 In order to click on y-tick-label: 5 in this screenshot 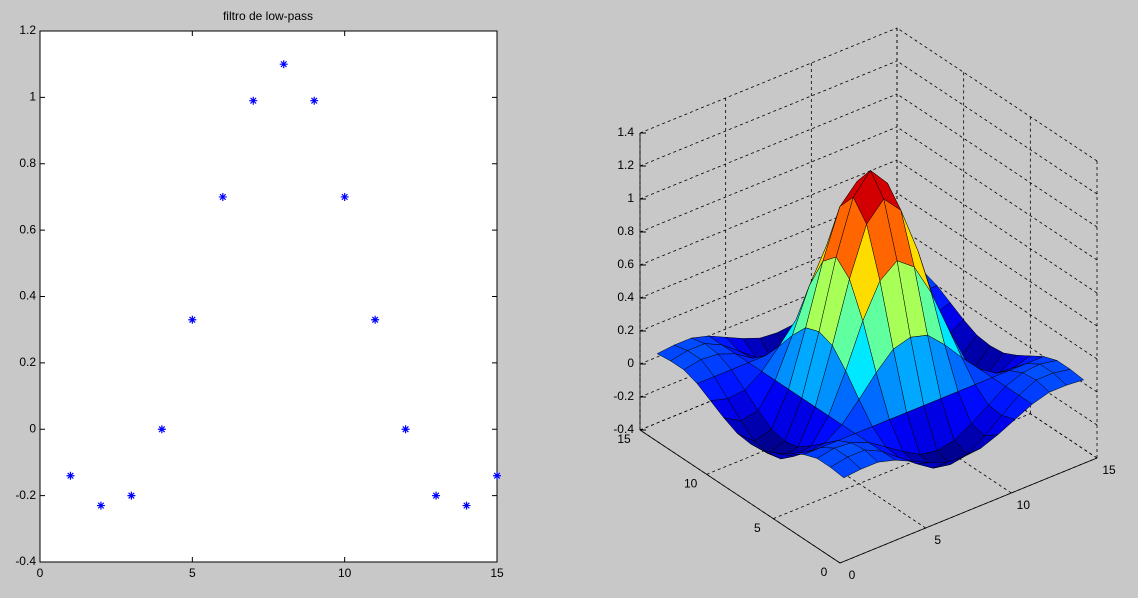, I will do `click(757, 528)`.